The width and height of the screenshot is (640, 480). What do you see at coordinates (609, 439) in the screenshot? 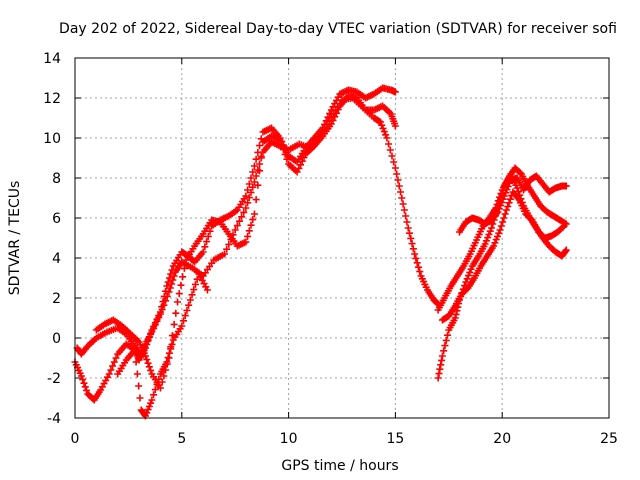
I see `x-tick-label: 25` at bounding box center [609, 439].